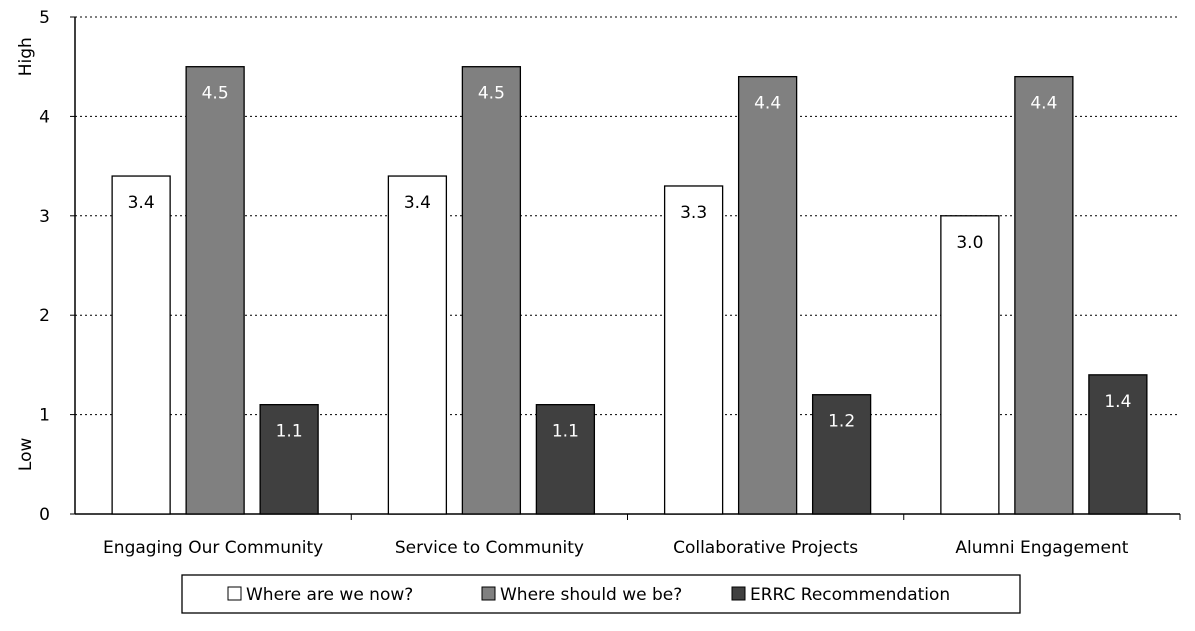 This screenshot has width=1195, height=631. Describe the element at coordinates (1117, 402) in the screenshot. I see `bar-value-label: 1.4` at that location.